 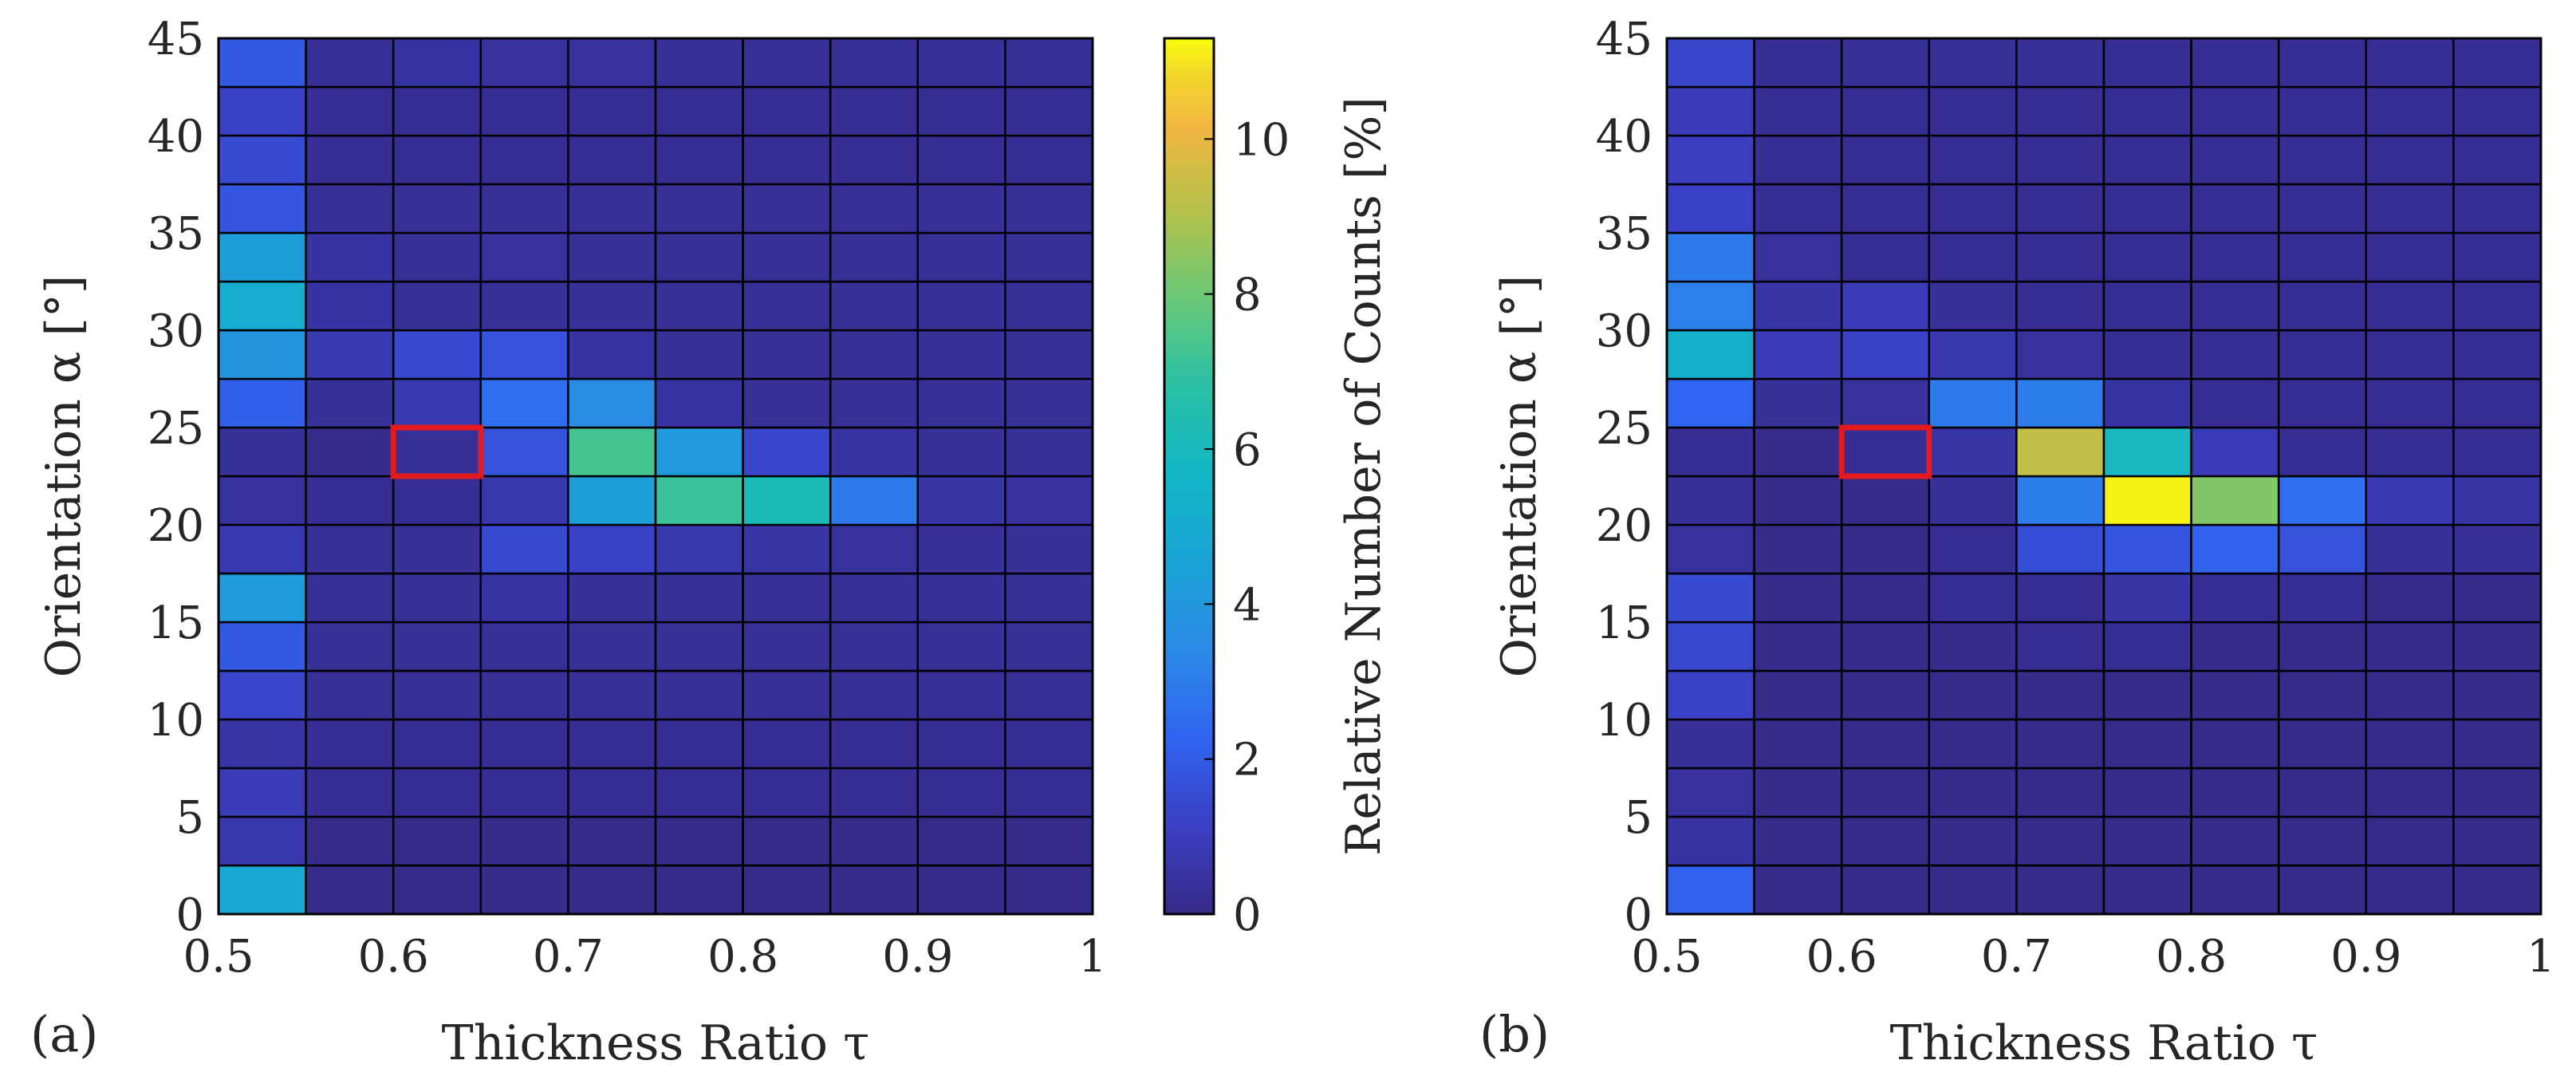 What do you see at coordinates (1247, 605) in the screenshot?
I see `colorbar-tick-label: 4` at bounding box center [1247, 605].